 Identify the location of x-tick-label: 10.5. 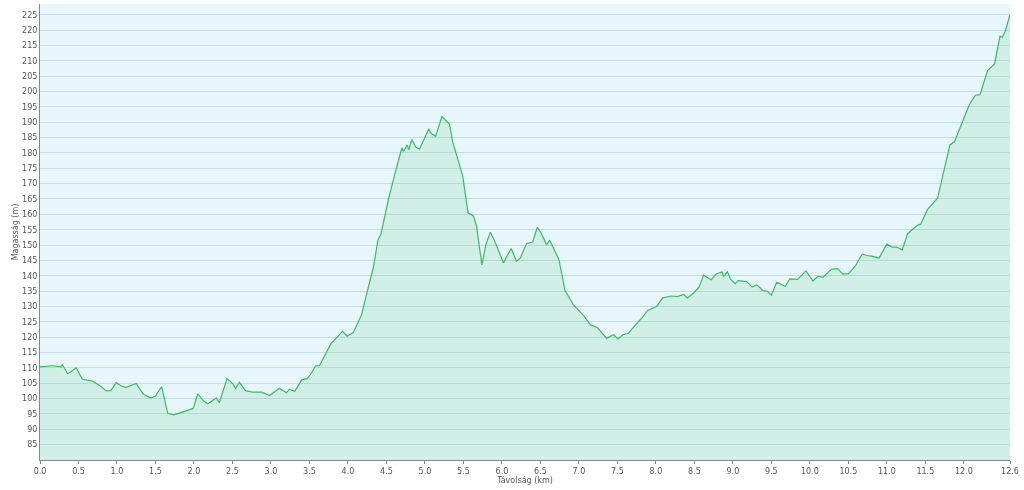
(848, 471).